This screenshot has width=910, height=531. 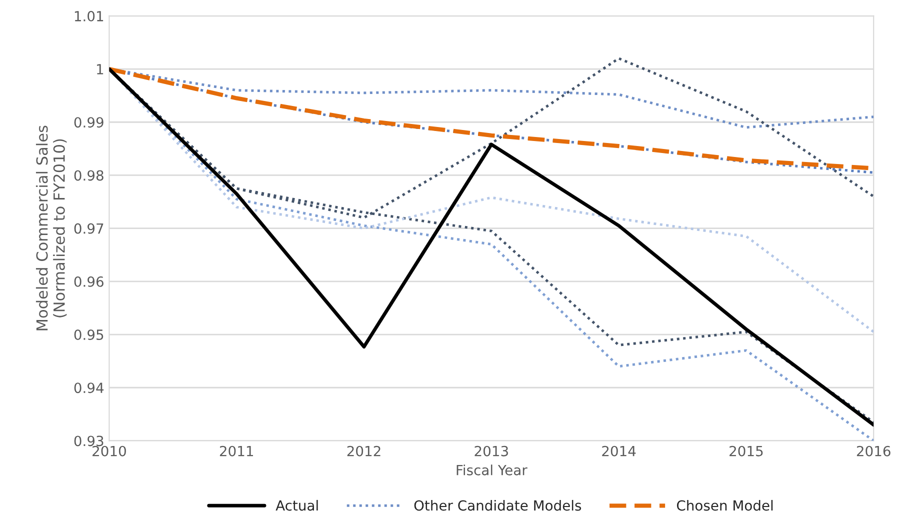 I want to click on y-tick-label: 0.93, so click(x=89, y=441).